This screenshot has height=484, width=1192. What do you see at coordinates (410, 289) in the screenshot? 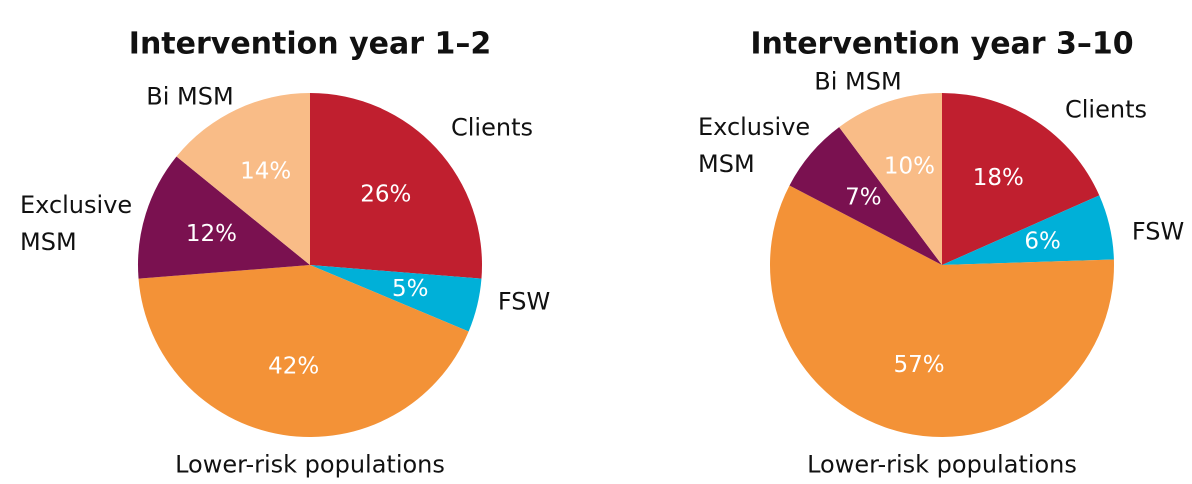
I see `slice-label: 5%` at bounding box center [410, 289].